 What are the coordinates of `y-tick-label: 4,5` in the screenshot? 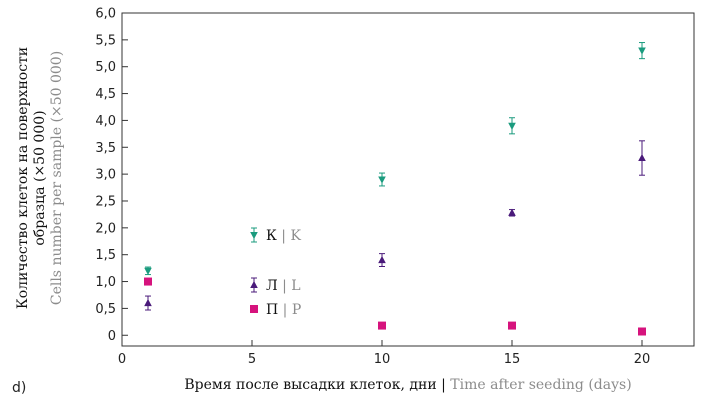 It's located at (105, 94).